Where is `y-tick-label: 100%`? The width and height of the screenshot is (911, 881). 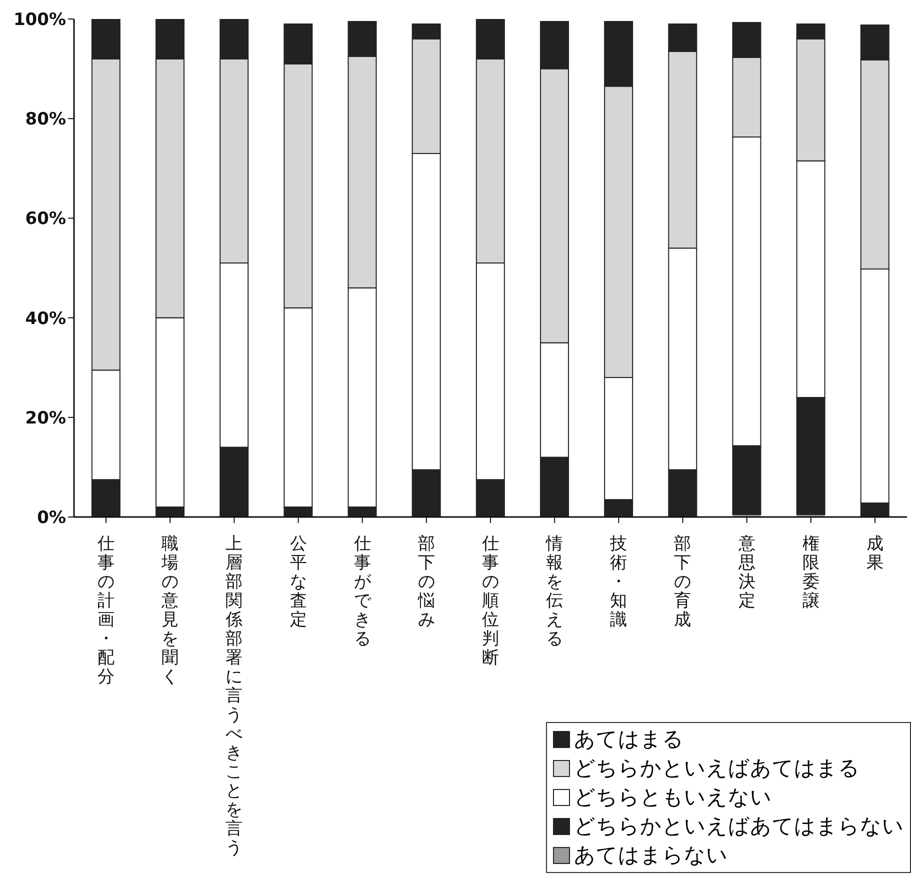
y-tick-label: 100% is located at coordinates (39, 20).